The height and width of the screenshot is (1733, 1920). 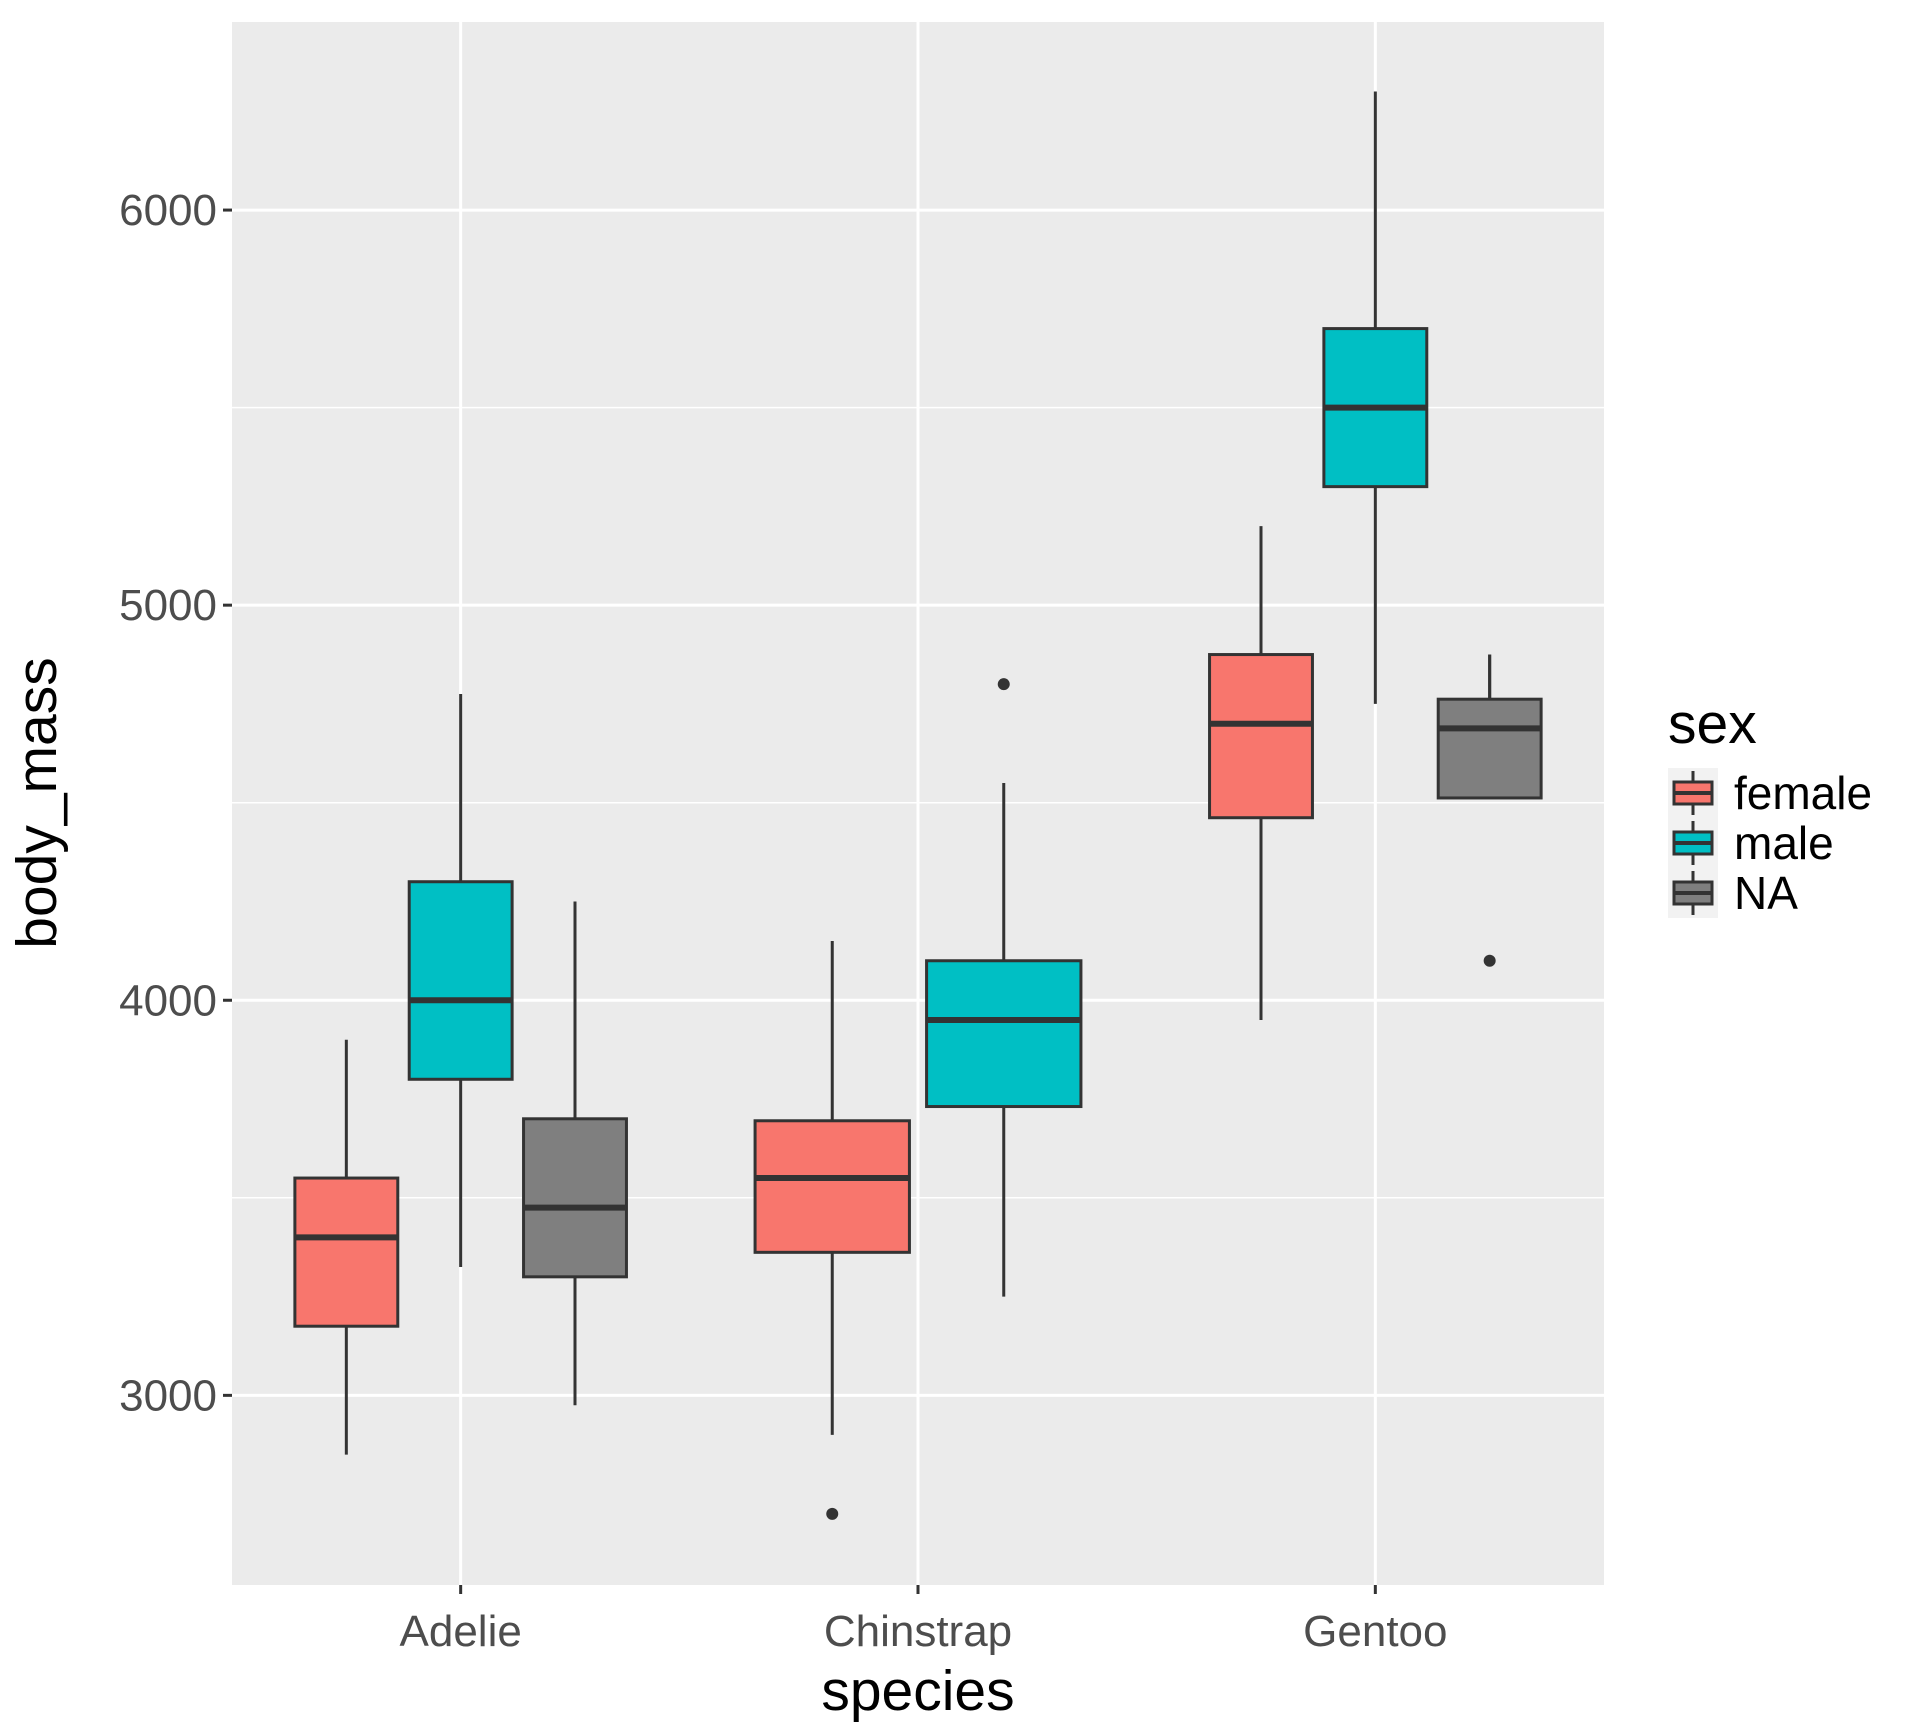 What do you see at coordinates (168, 1000) in the screenshot?
I see `y-tick-label: 4000` at bounding box center [168, 1000].